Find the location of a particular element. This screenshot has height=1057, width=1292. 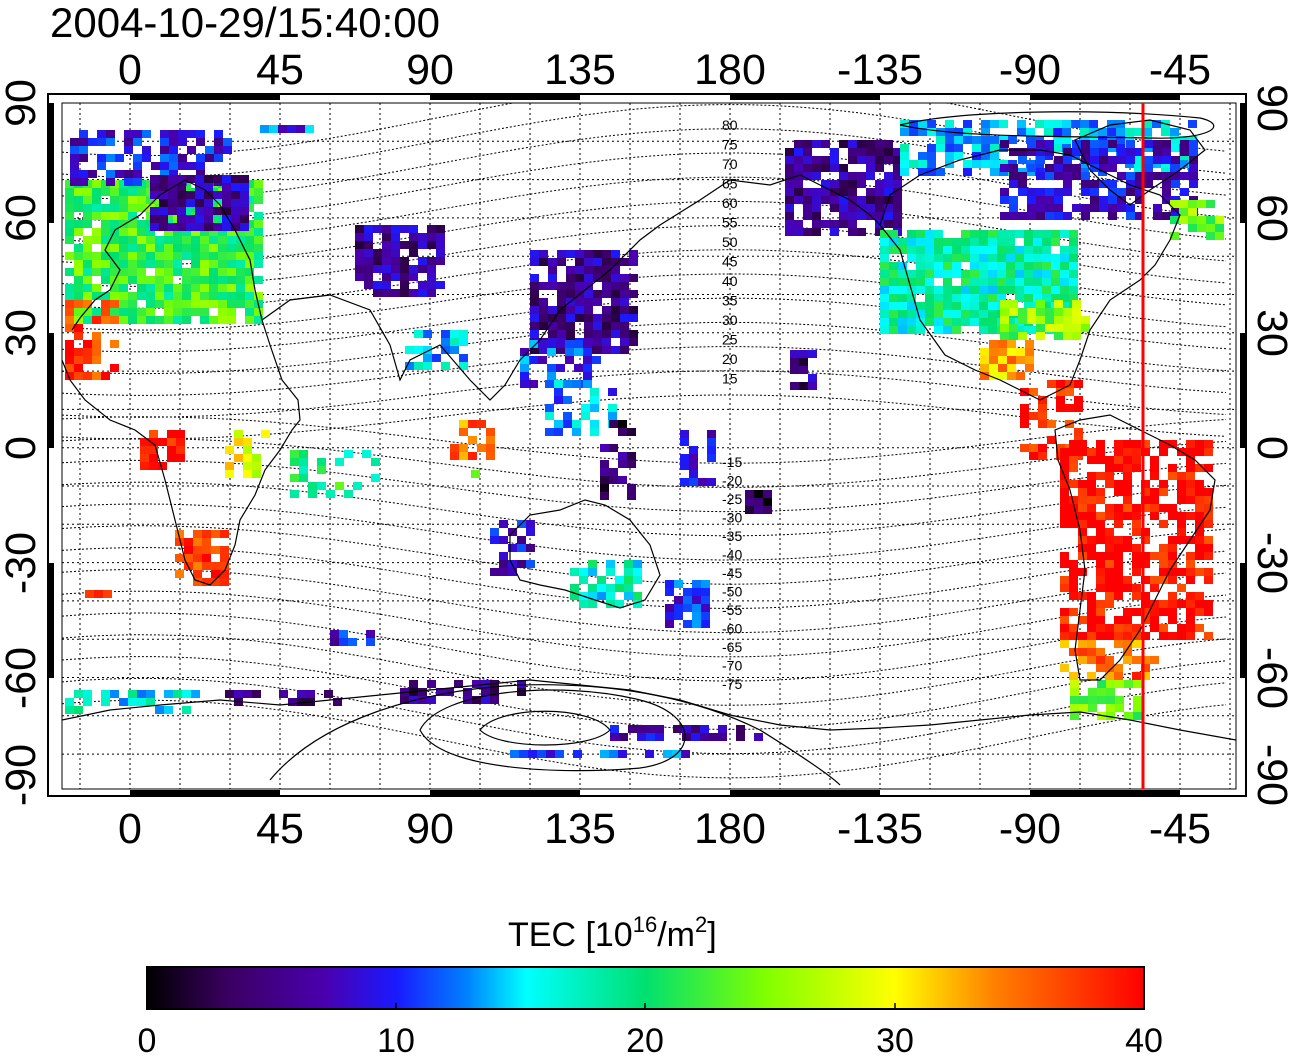

top-tick-label: -90 is located at coordinates (1030, 70).